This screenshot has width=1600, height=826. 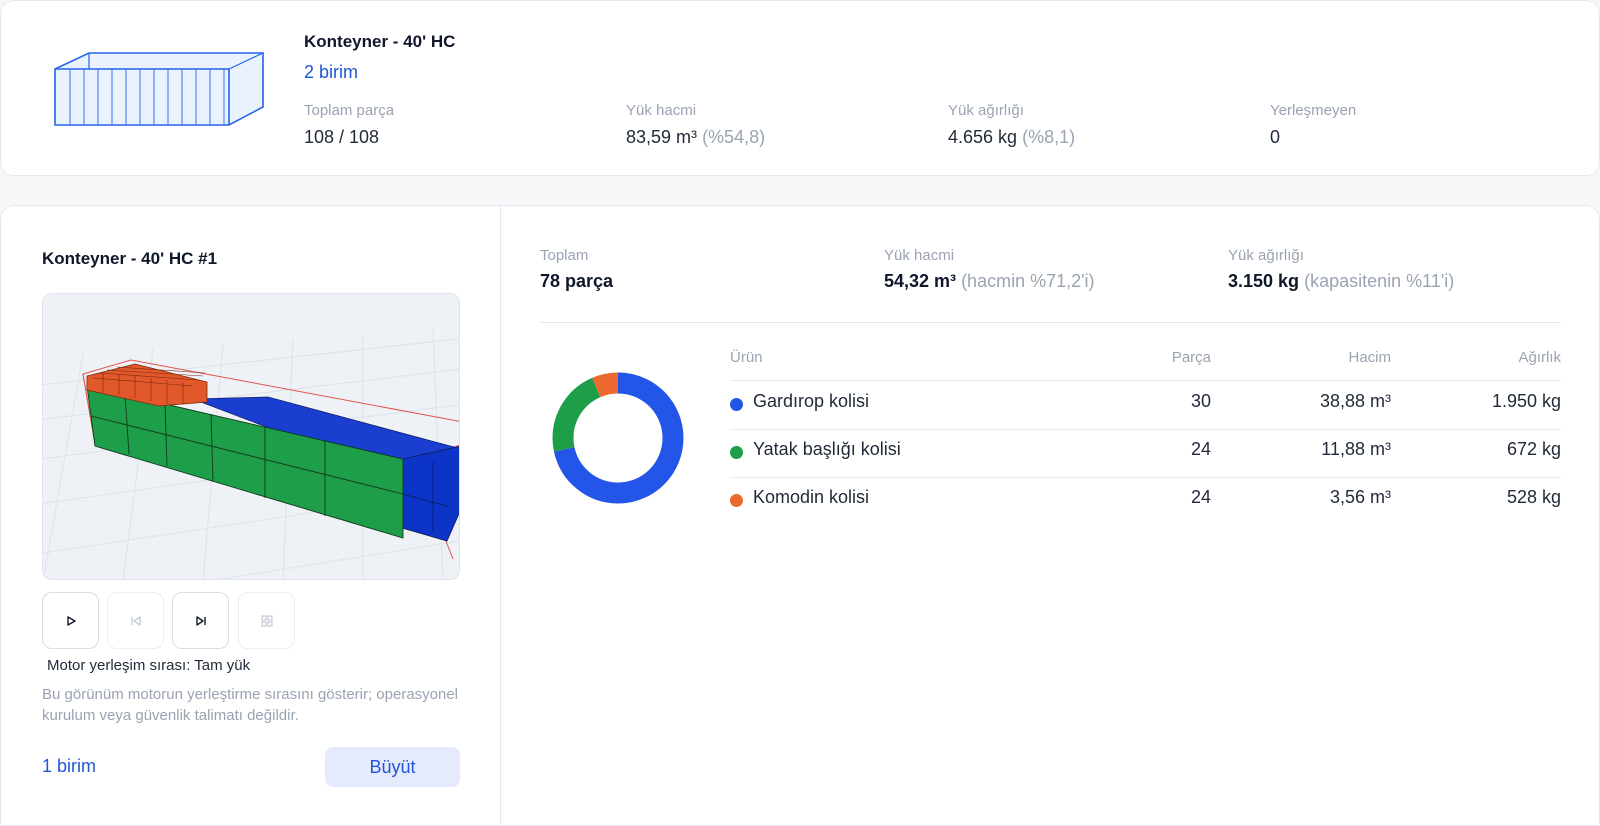 I want to click on row-volume: 38,88 m³, so click(x=1355, y=401).